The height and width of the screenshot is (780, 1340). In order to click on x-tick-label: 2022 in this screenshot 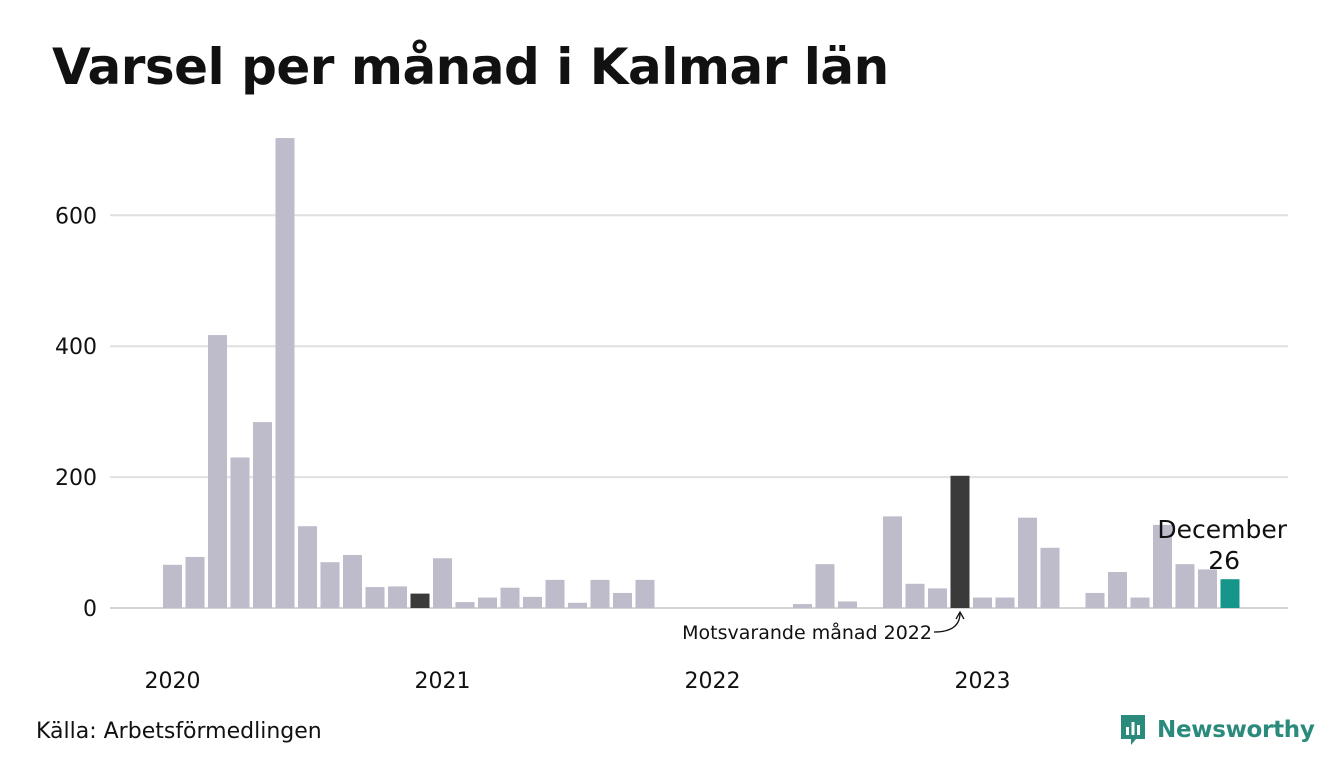, I will do `click(713, 681)`.